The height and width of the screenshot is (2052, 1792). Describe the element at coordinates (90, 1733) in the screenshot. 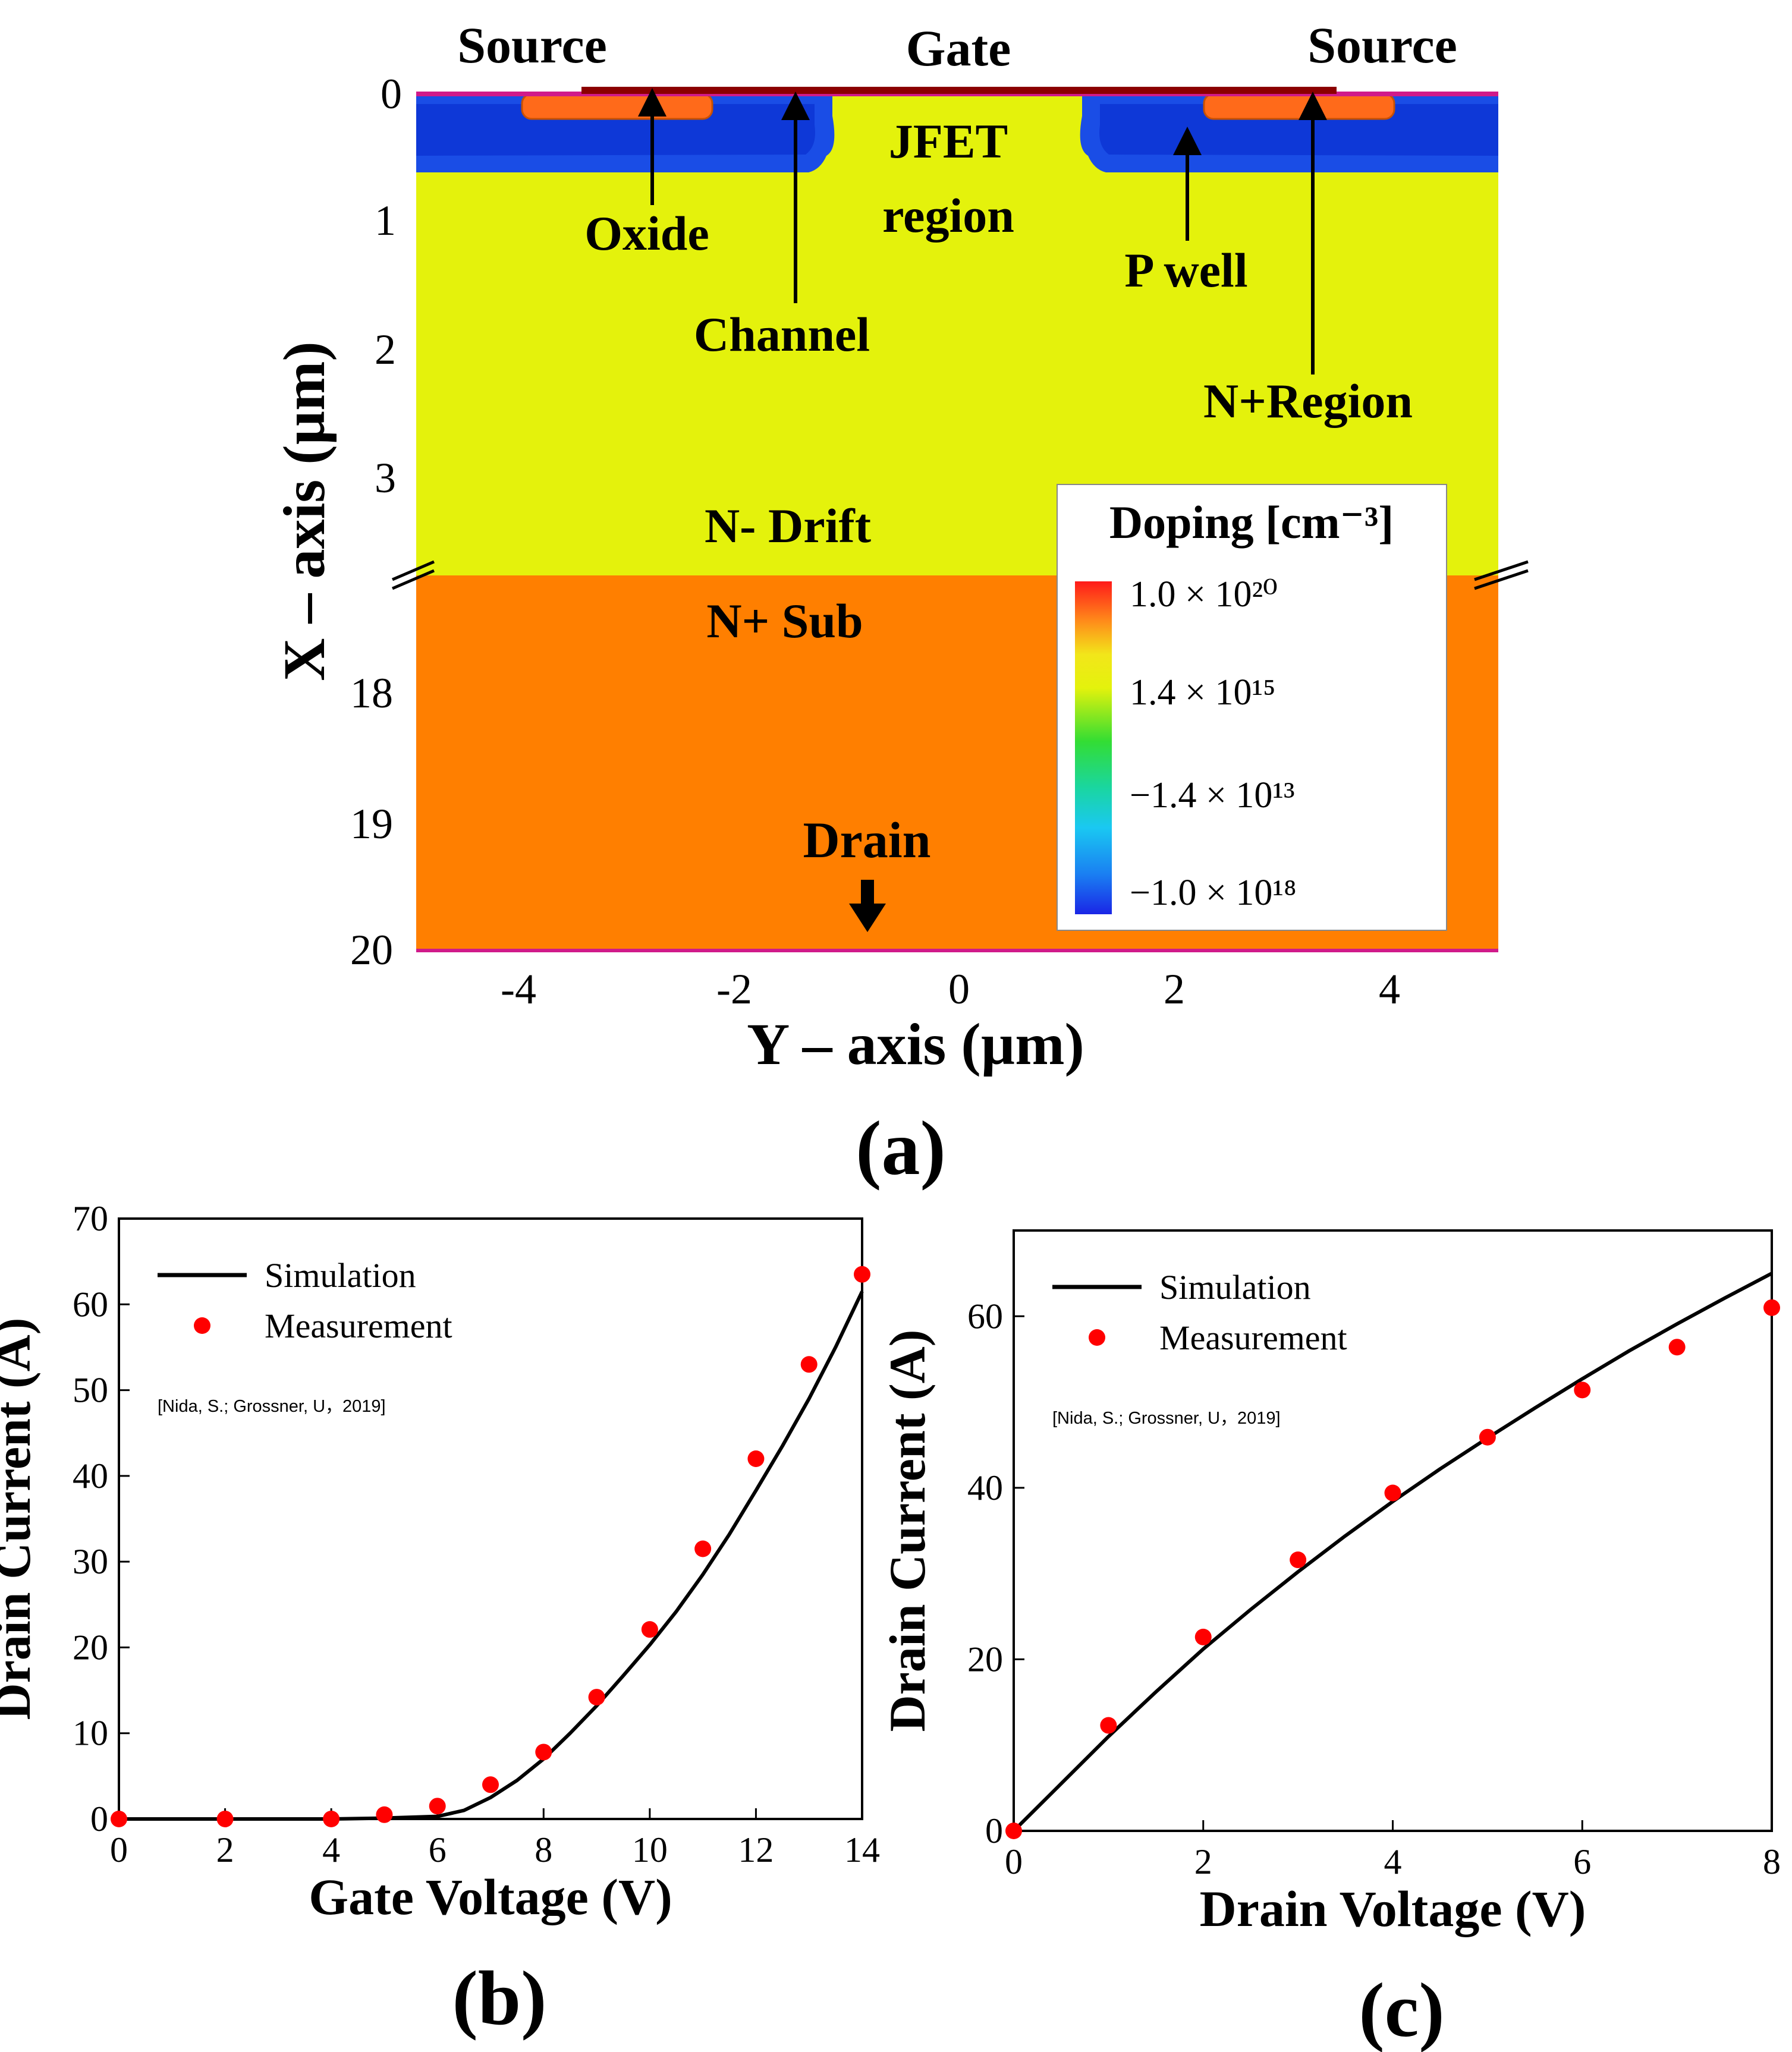

I see `y-tick-label: 10` at that location.